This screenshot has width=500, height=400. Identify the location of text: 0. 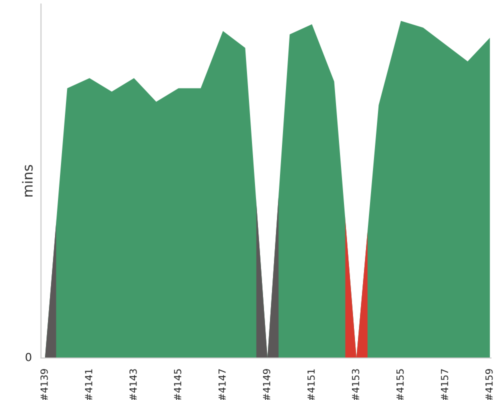
(29, 357).